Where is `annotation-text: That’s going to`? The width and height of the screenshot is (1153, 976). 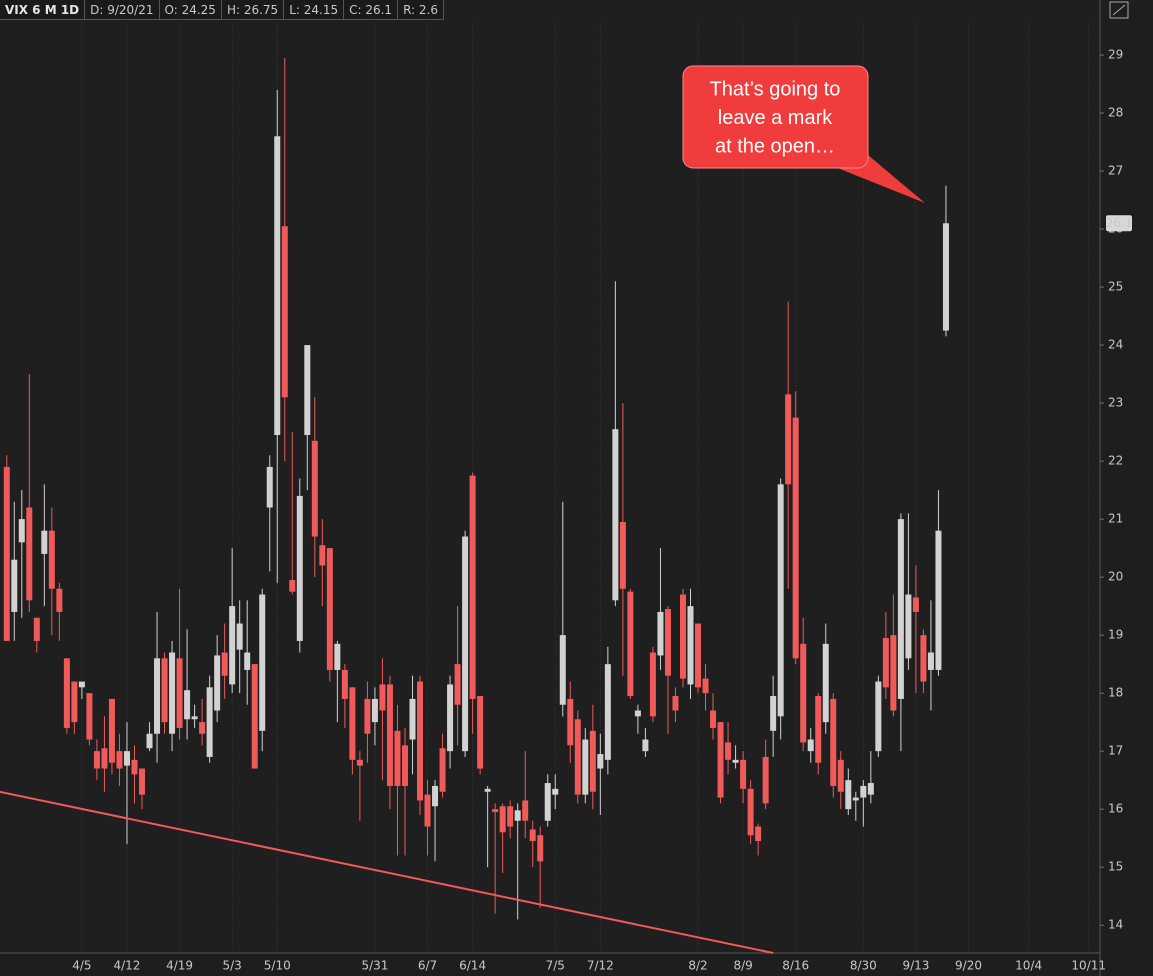 annotation-text: That’s going to is located at coordinates (775, 89).